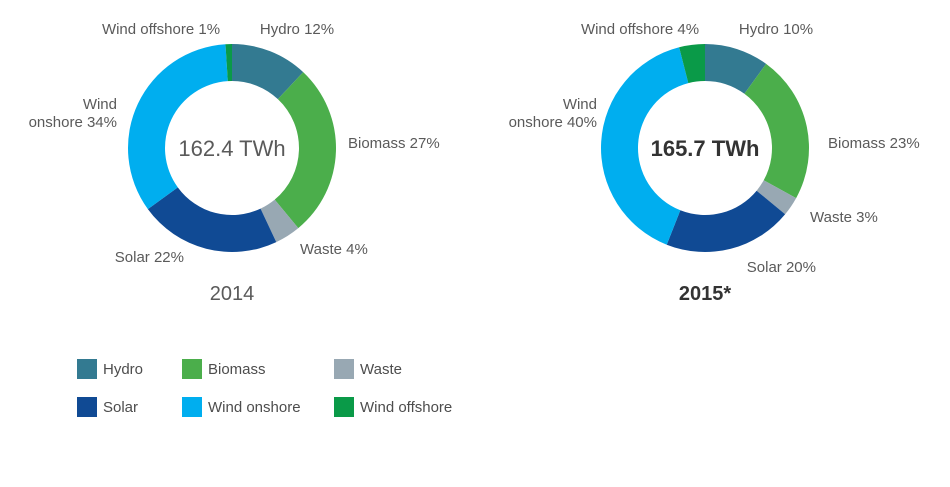  Describe the element at coordinates (705, 294) in the screenshot. I see `year-label-2015: 2015*` at that location.